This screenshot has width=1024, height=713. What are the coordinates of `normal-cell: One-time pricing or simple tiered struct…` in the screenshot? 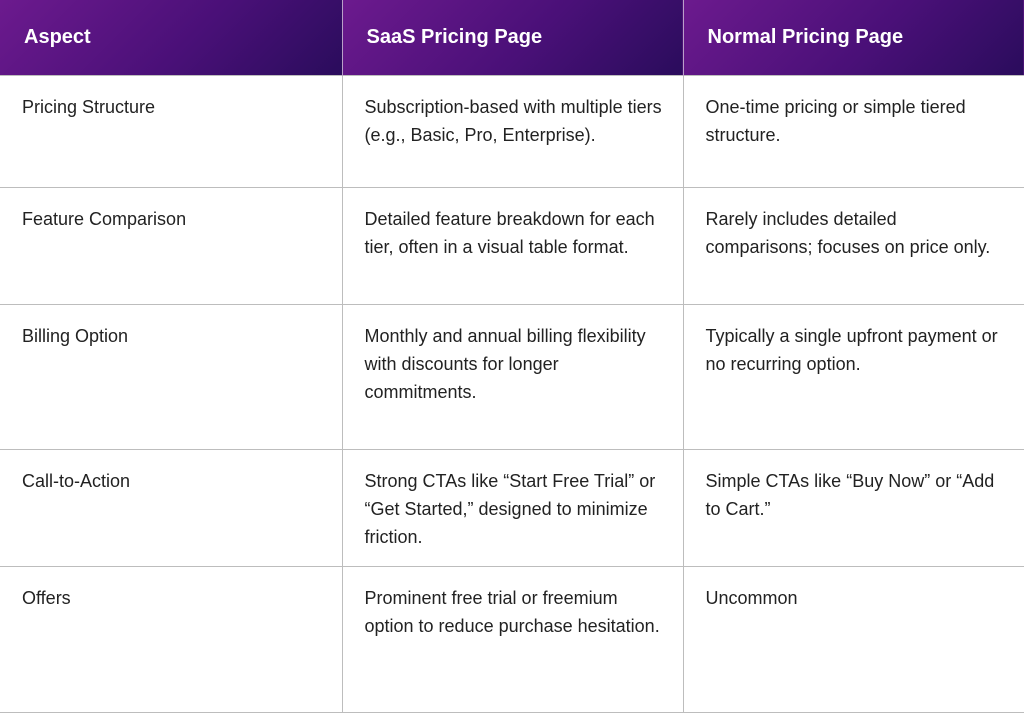 It's located at (853, 131).